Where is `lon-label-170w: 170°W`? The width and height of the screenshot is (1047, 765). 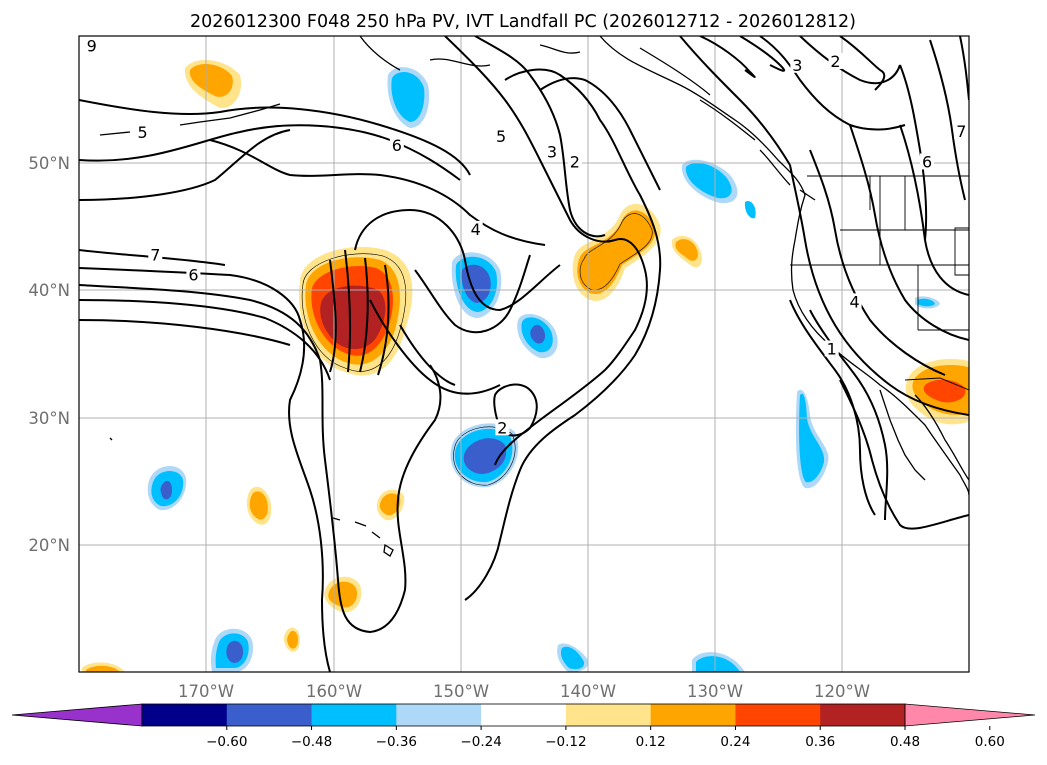
lon-label-170w: 170°W is located at coordinates (206, 691).